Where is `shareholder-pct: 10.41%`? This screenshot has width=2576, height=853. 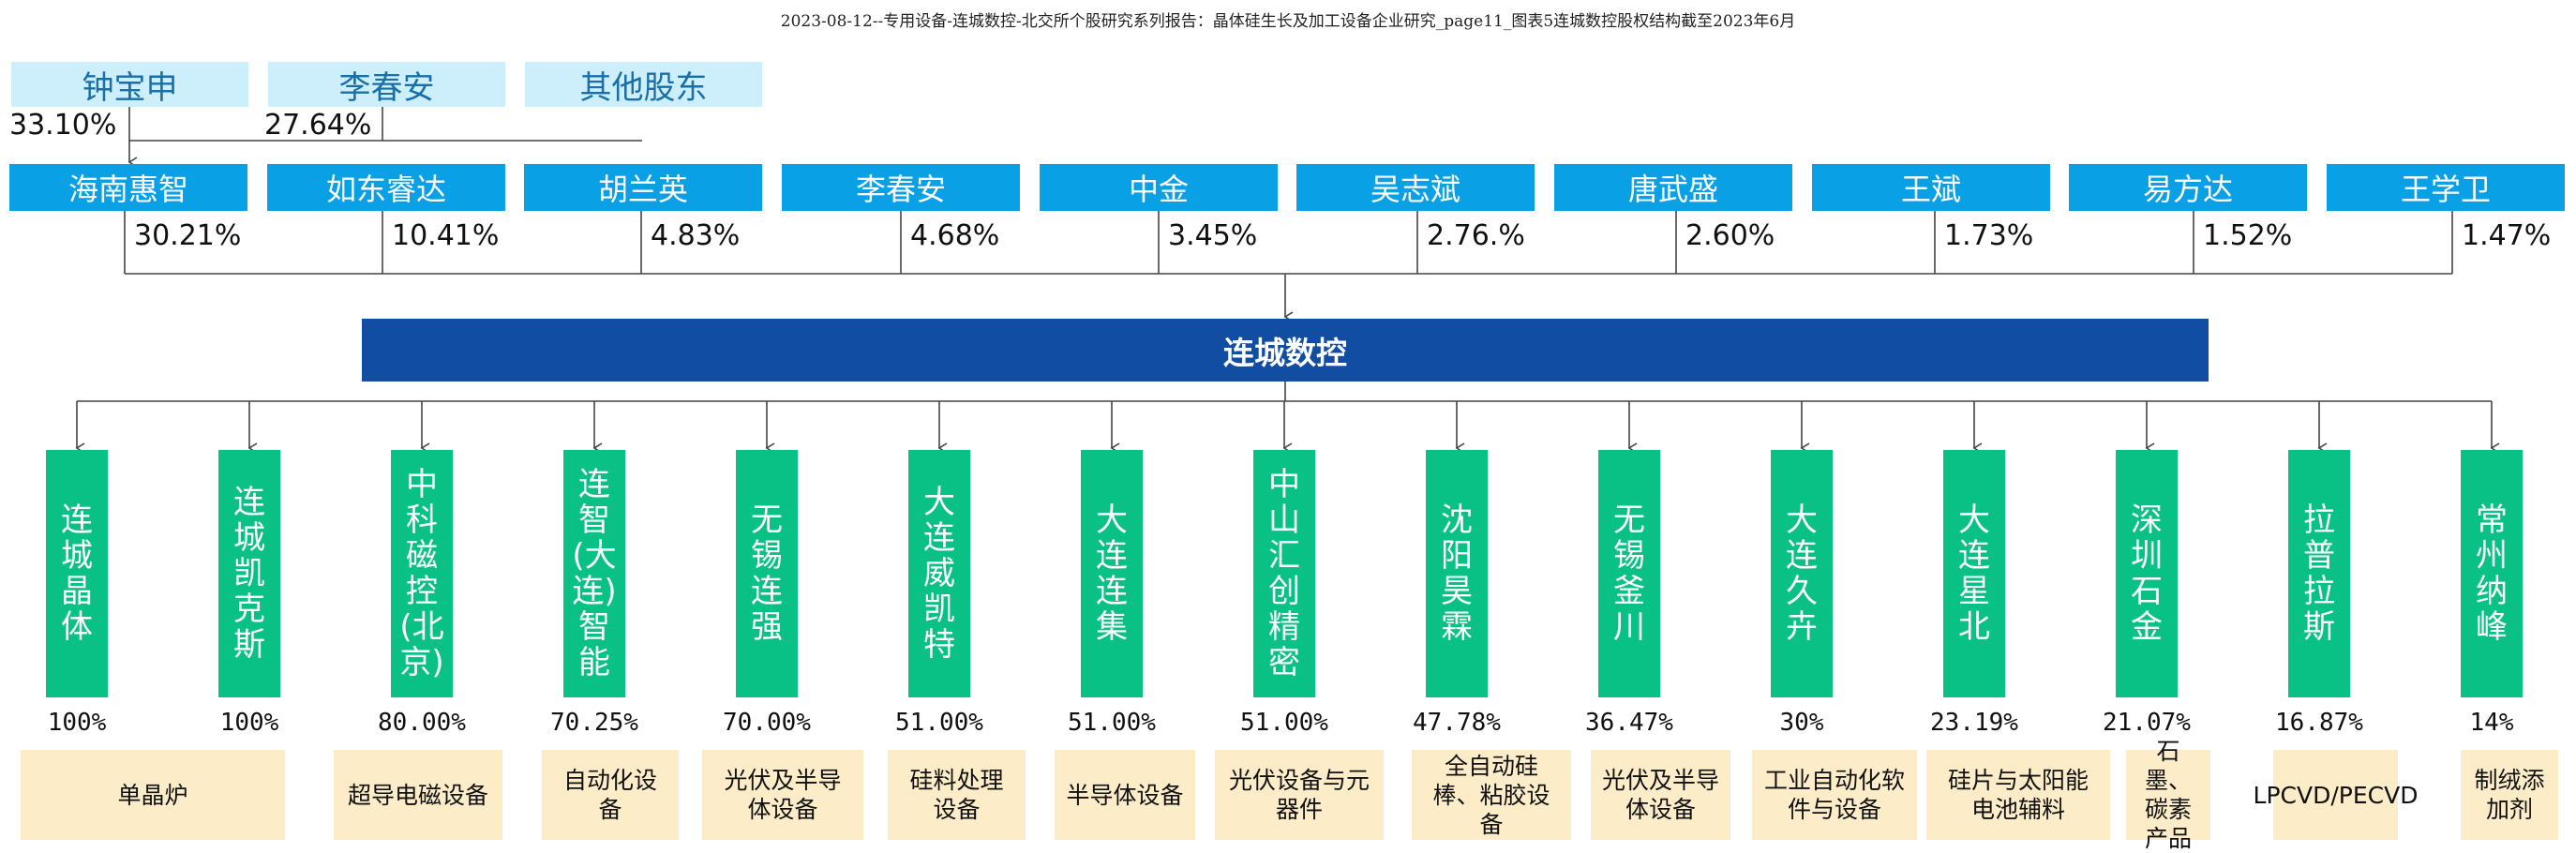
shareholder-pct: 10.41% is located at coordinates (446, 235).